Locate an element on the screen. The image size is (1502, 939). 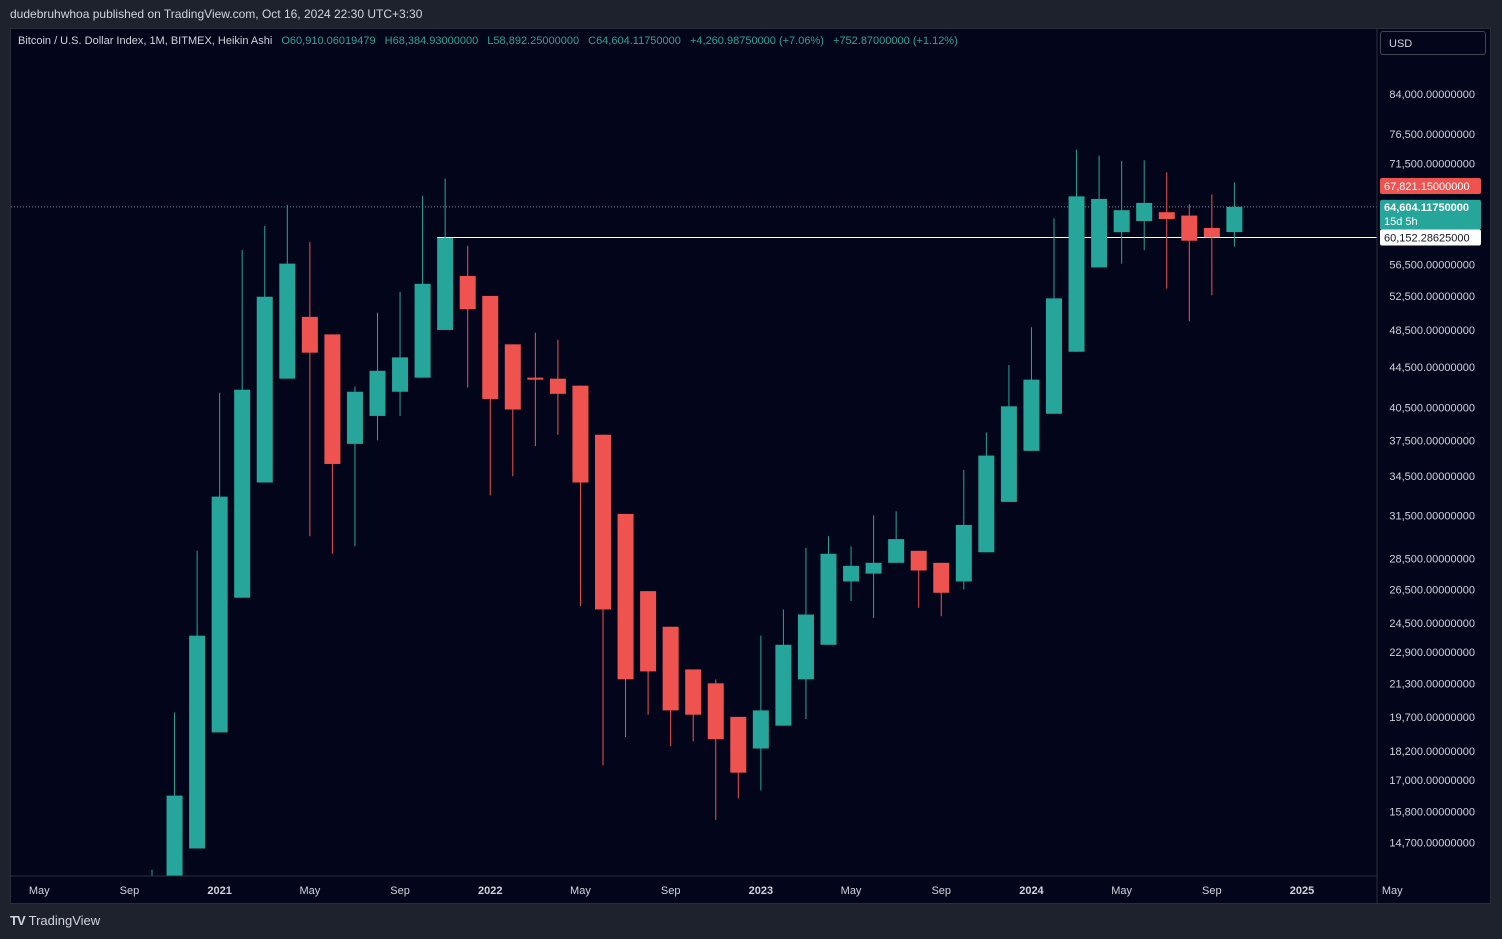
legend-open: O60,910.06019479 is located at coordinates (328, 41).